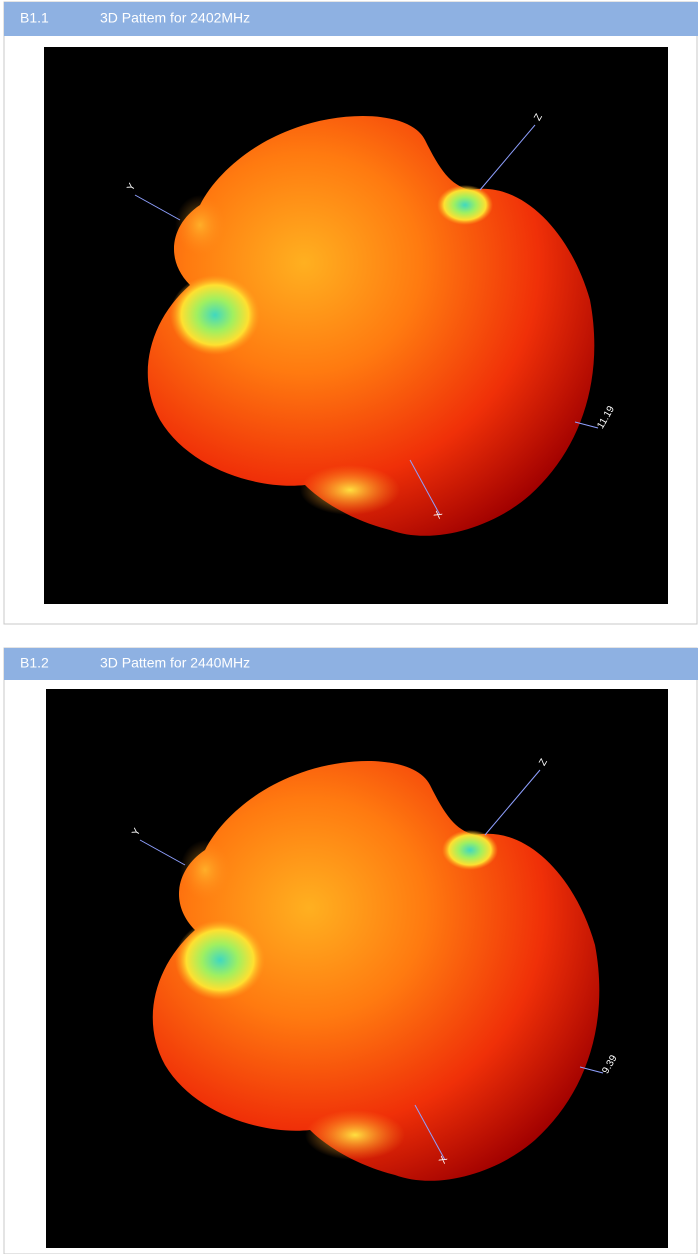  What do you see at coordinates (175, 663) in the screenshot?
I see `section-title: 3D Pattem for 2440MHz` at bounding box center [175, 663].